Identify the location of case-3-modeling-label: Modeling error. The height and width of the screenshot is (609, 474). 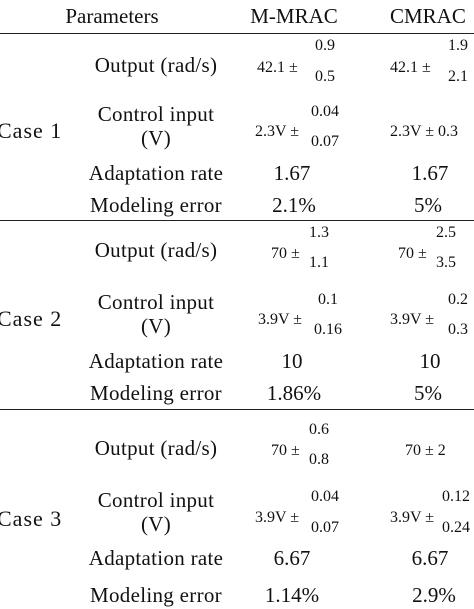
(156, 595).